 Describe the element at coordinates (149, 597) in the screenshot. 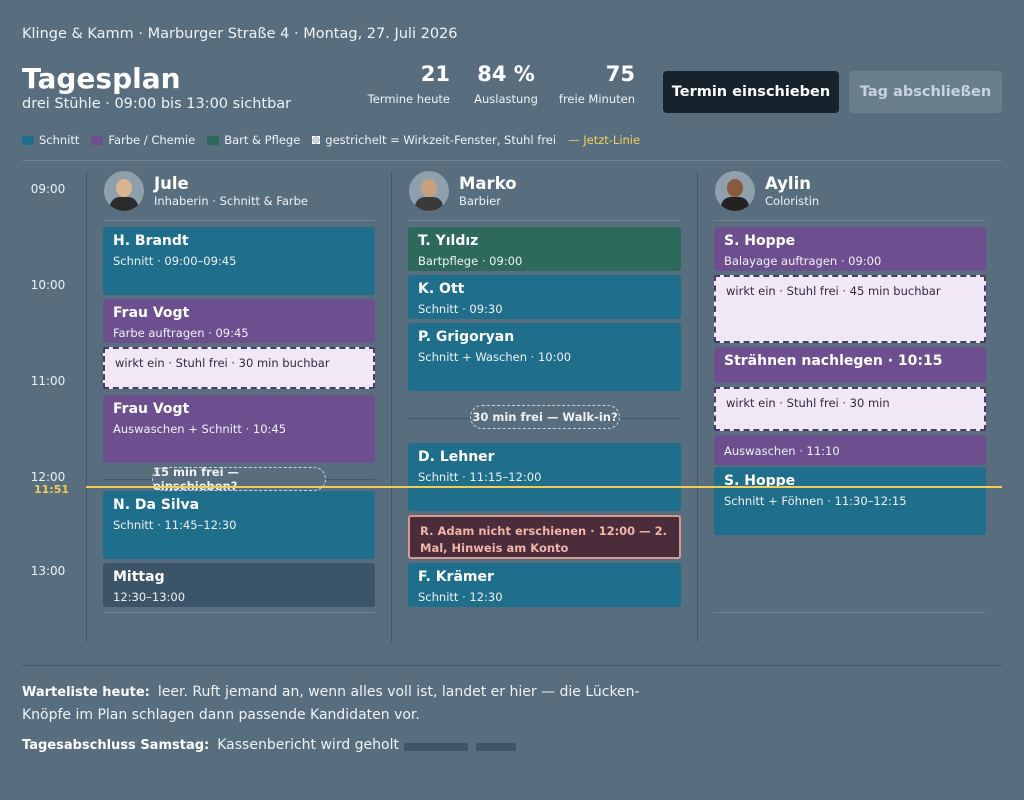

I see `break-info: 12:30–13:00` at that location.